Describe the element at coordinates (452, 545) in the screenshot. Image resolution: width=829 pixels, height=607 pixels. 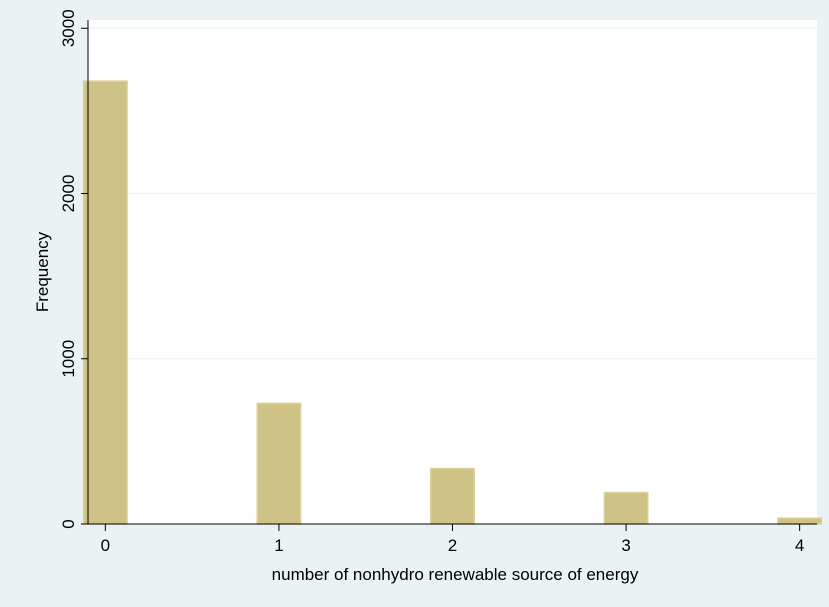
I see `x-tick-label-2: 2` at that location.